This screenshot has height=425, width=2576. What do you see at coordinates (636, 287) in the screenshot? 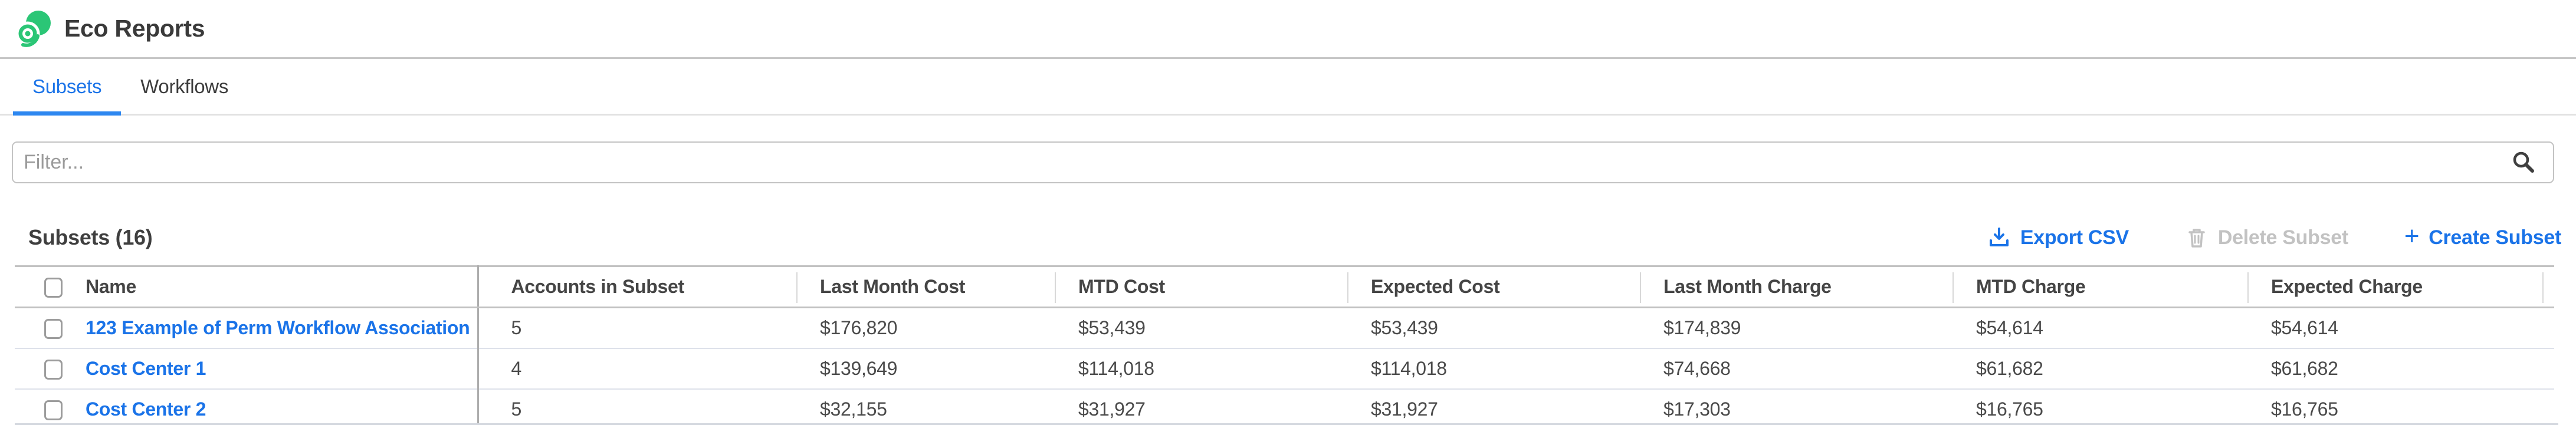
I see `column-header-accounts: Accounts in Subset` at bounding box center [636, 287].